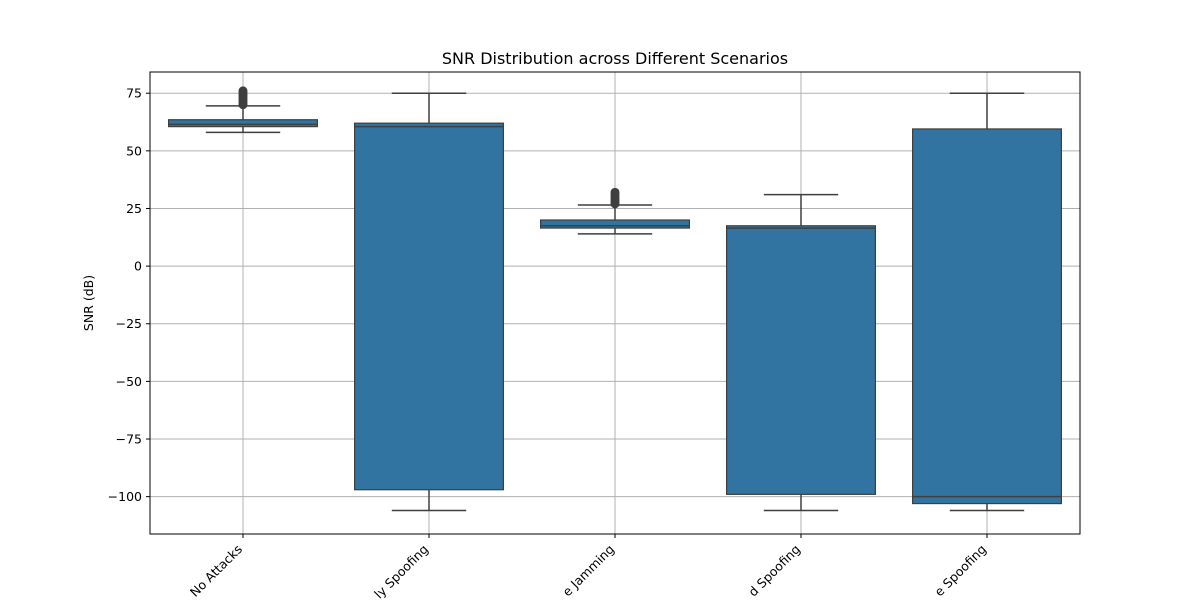 Image resolution: width=1200 pixels, height=600 pixels. I want to click on y-tick-label: −75, so click(129, 439).